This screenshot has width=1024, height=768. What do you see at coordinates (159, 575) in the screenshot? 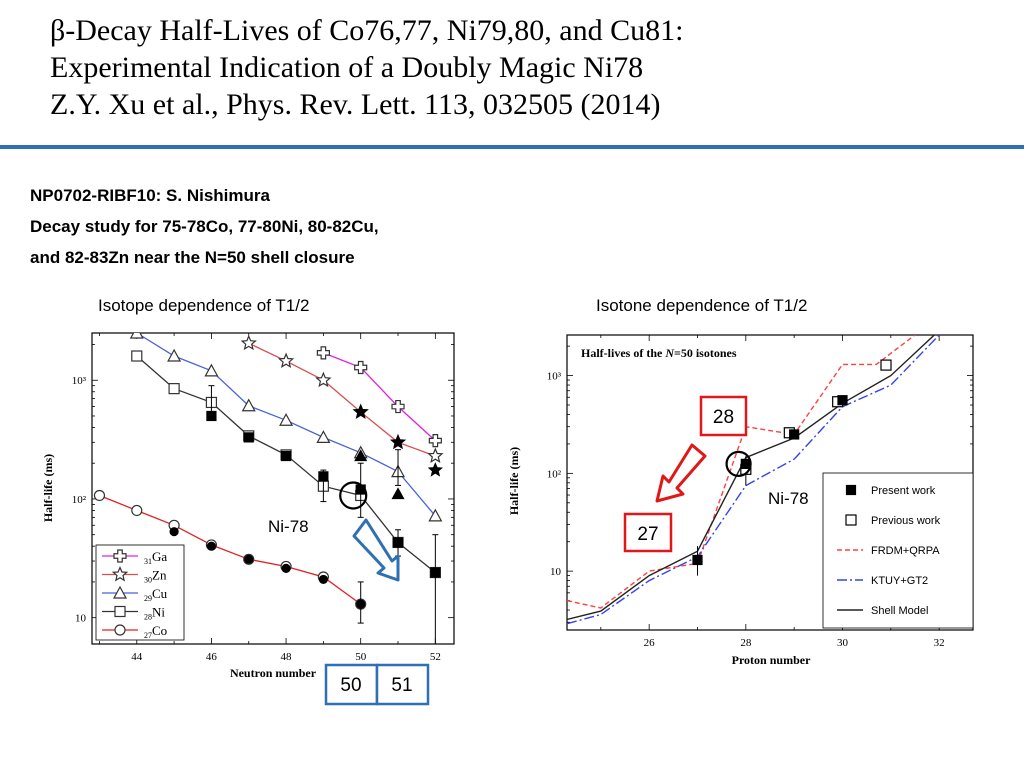
I see `legend-symbol: Zn` at bounding box center [159, 575].